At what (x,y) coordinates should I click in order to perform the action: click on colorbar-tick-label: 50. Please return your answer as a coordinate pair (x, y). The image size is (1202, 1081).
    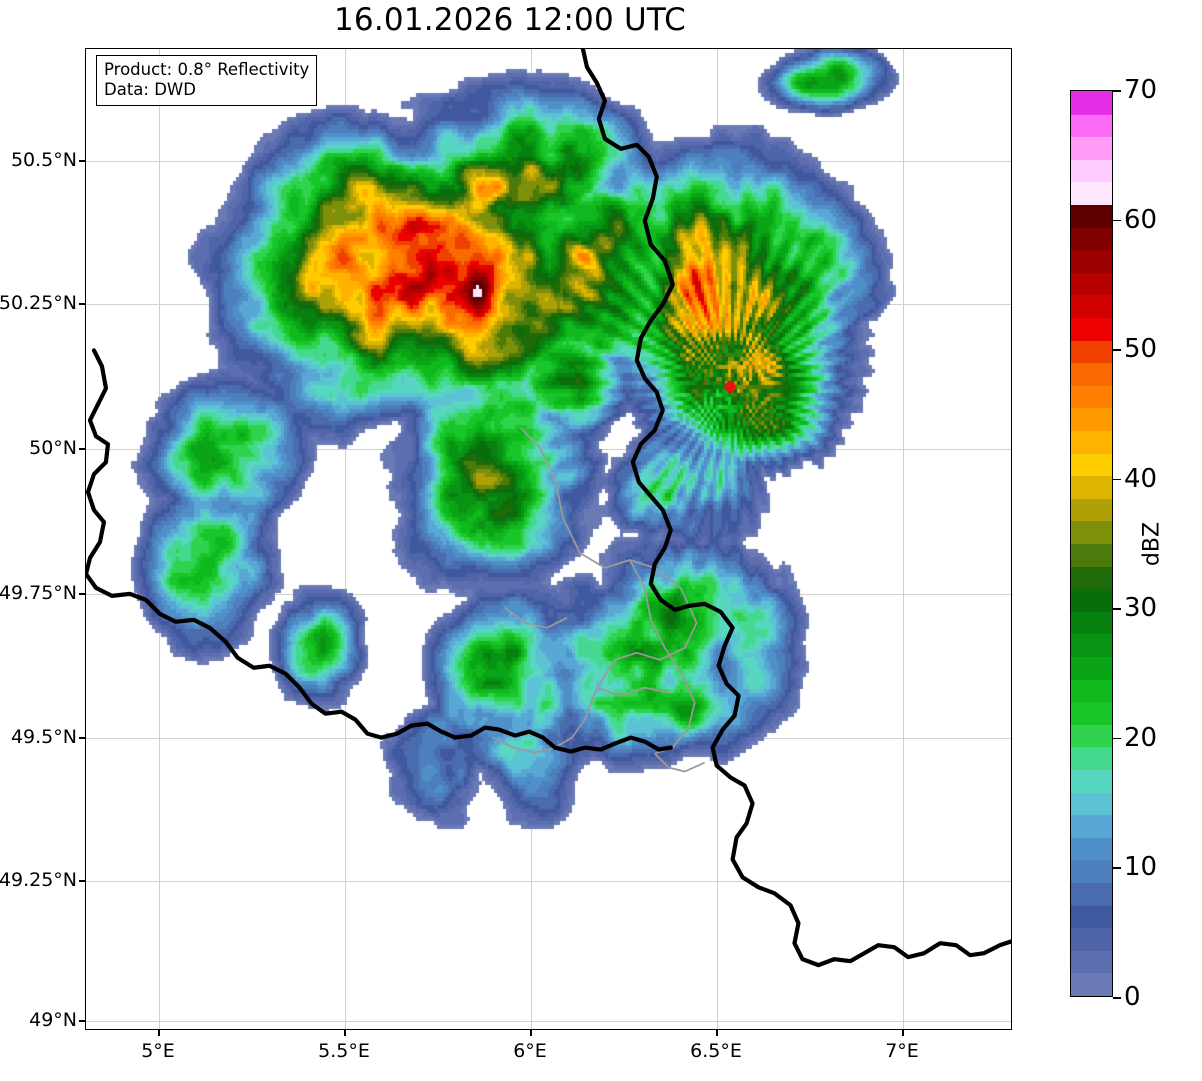
    Looking at the image, I should click on (1141, 349).